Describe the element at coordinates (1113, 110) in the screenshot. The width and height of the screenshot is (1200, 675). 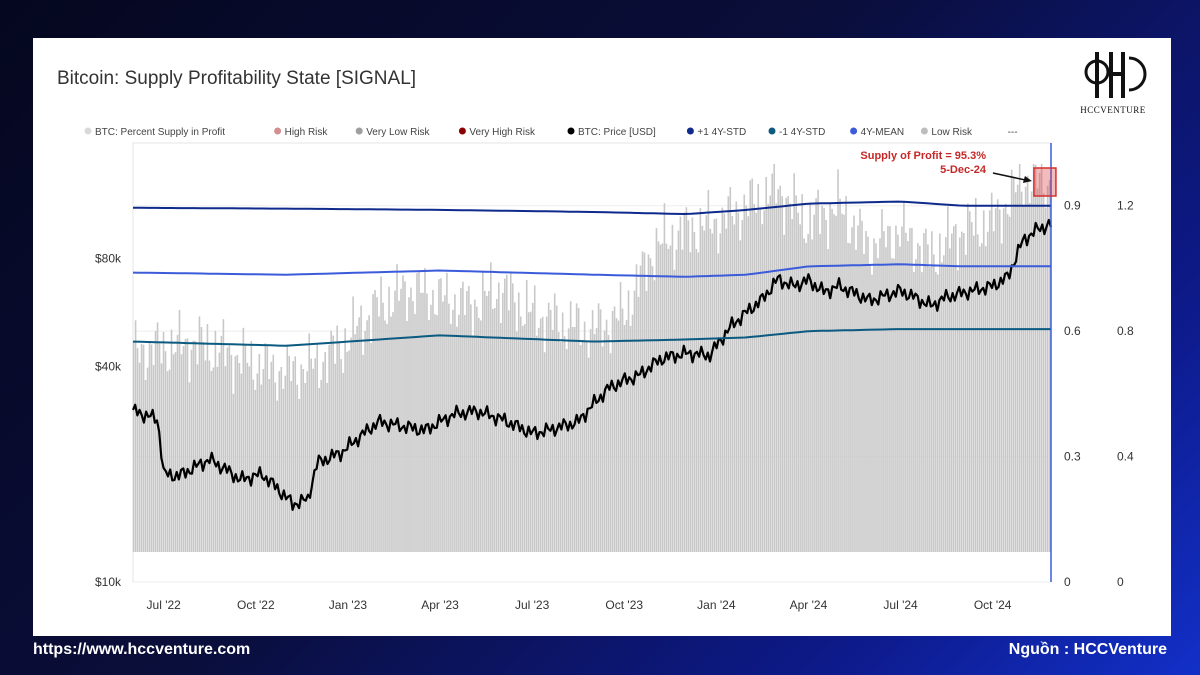
I see `logo-text: HCCVENTURE` at that location.